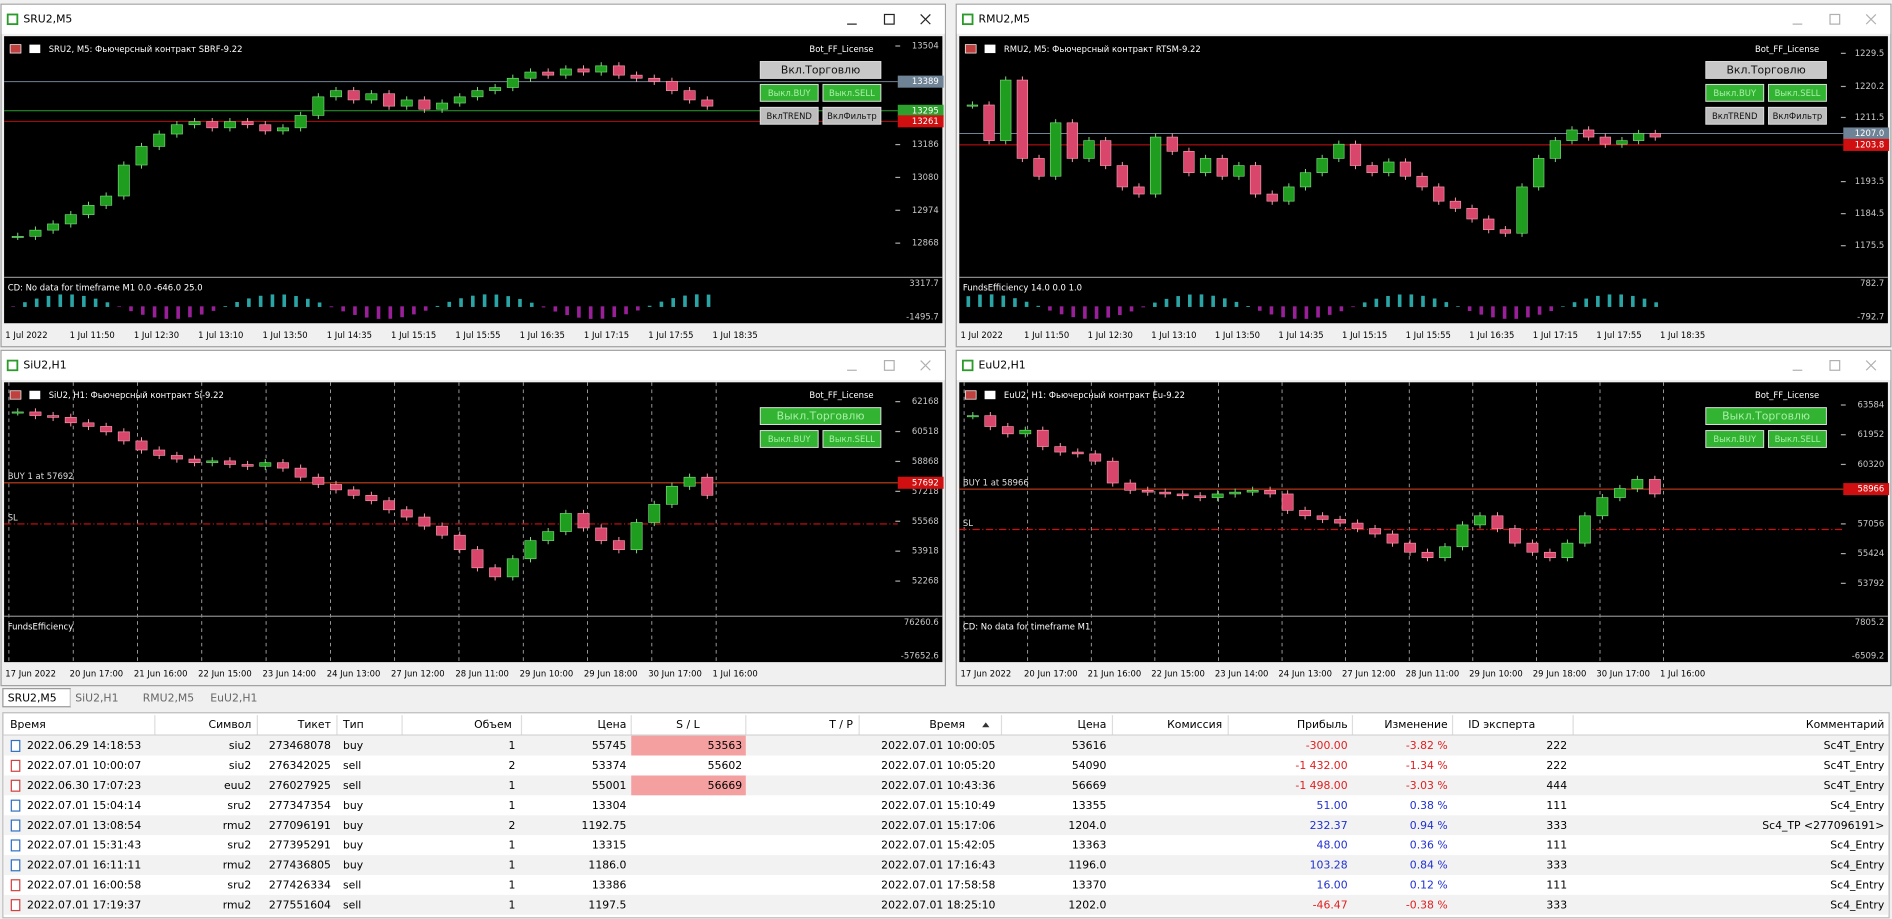  I want to click on column-header: T / P, so click(840, 724).